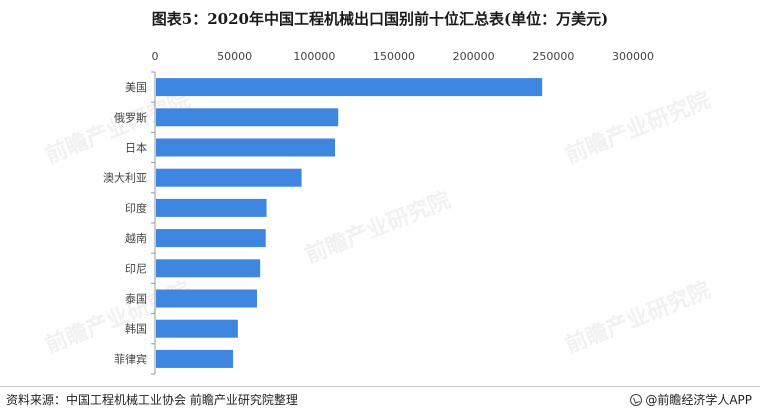  Describe the element at coordinates (136, 87) in the screenshot. I see `category-label: 美国` at that location.